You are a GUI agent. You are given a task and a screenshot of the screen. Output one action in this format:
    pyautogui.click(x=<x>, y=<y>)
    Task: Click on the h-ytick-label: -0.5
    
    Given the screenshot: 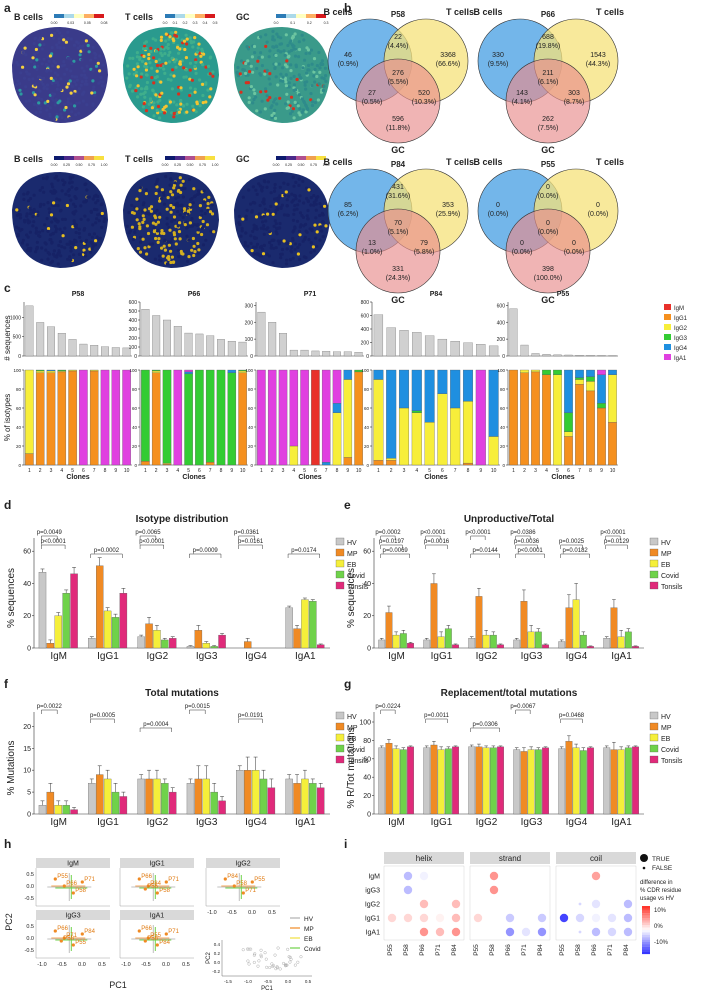 What is the action you would take?
    pyautogui.click(x=29, y=899)
    